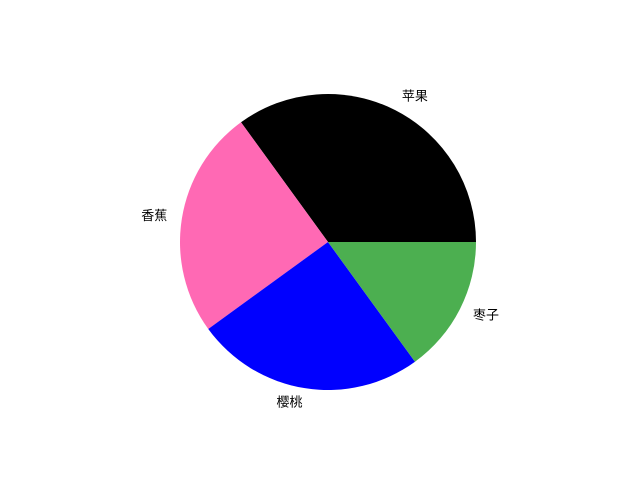  I want to click on slice-label: 香蕉, so click(154, 216).